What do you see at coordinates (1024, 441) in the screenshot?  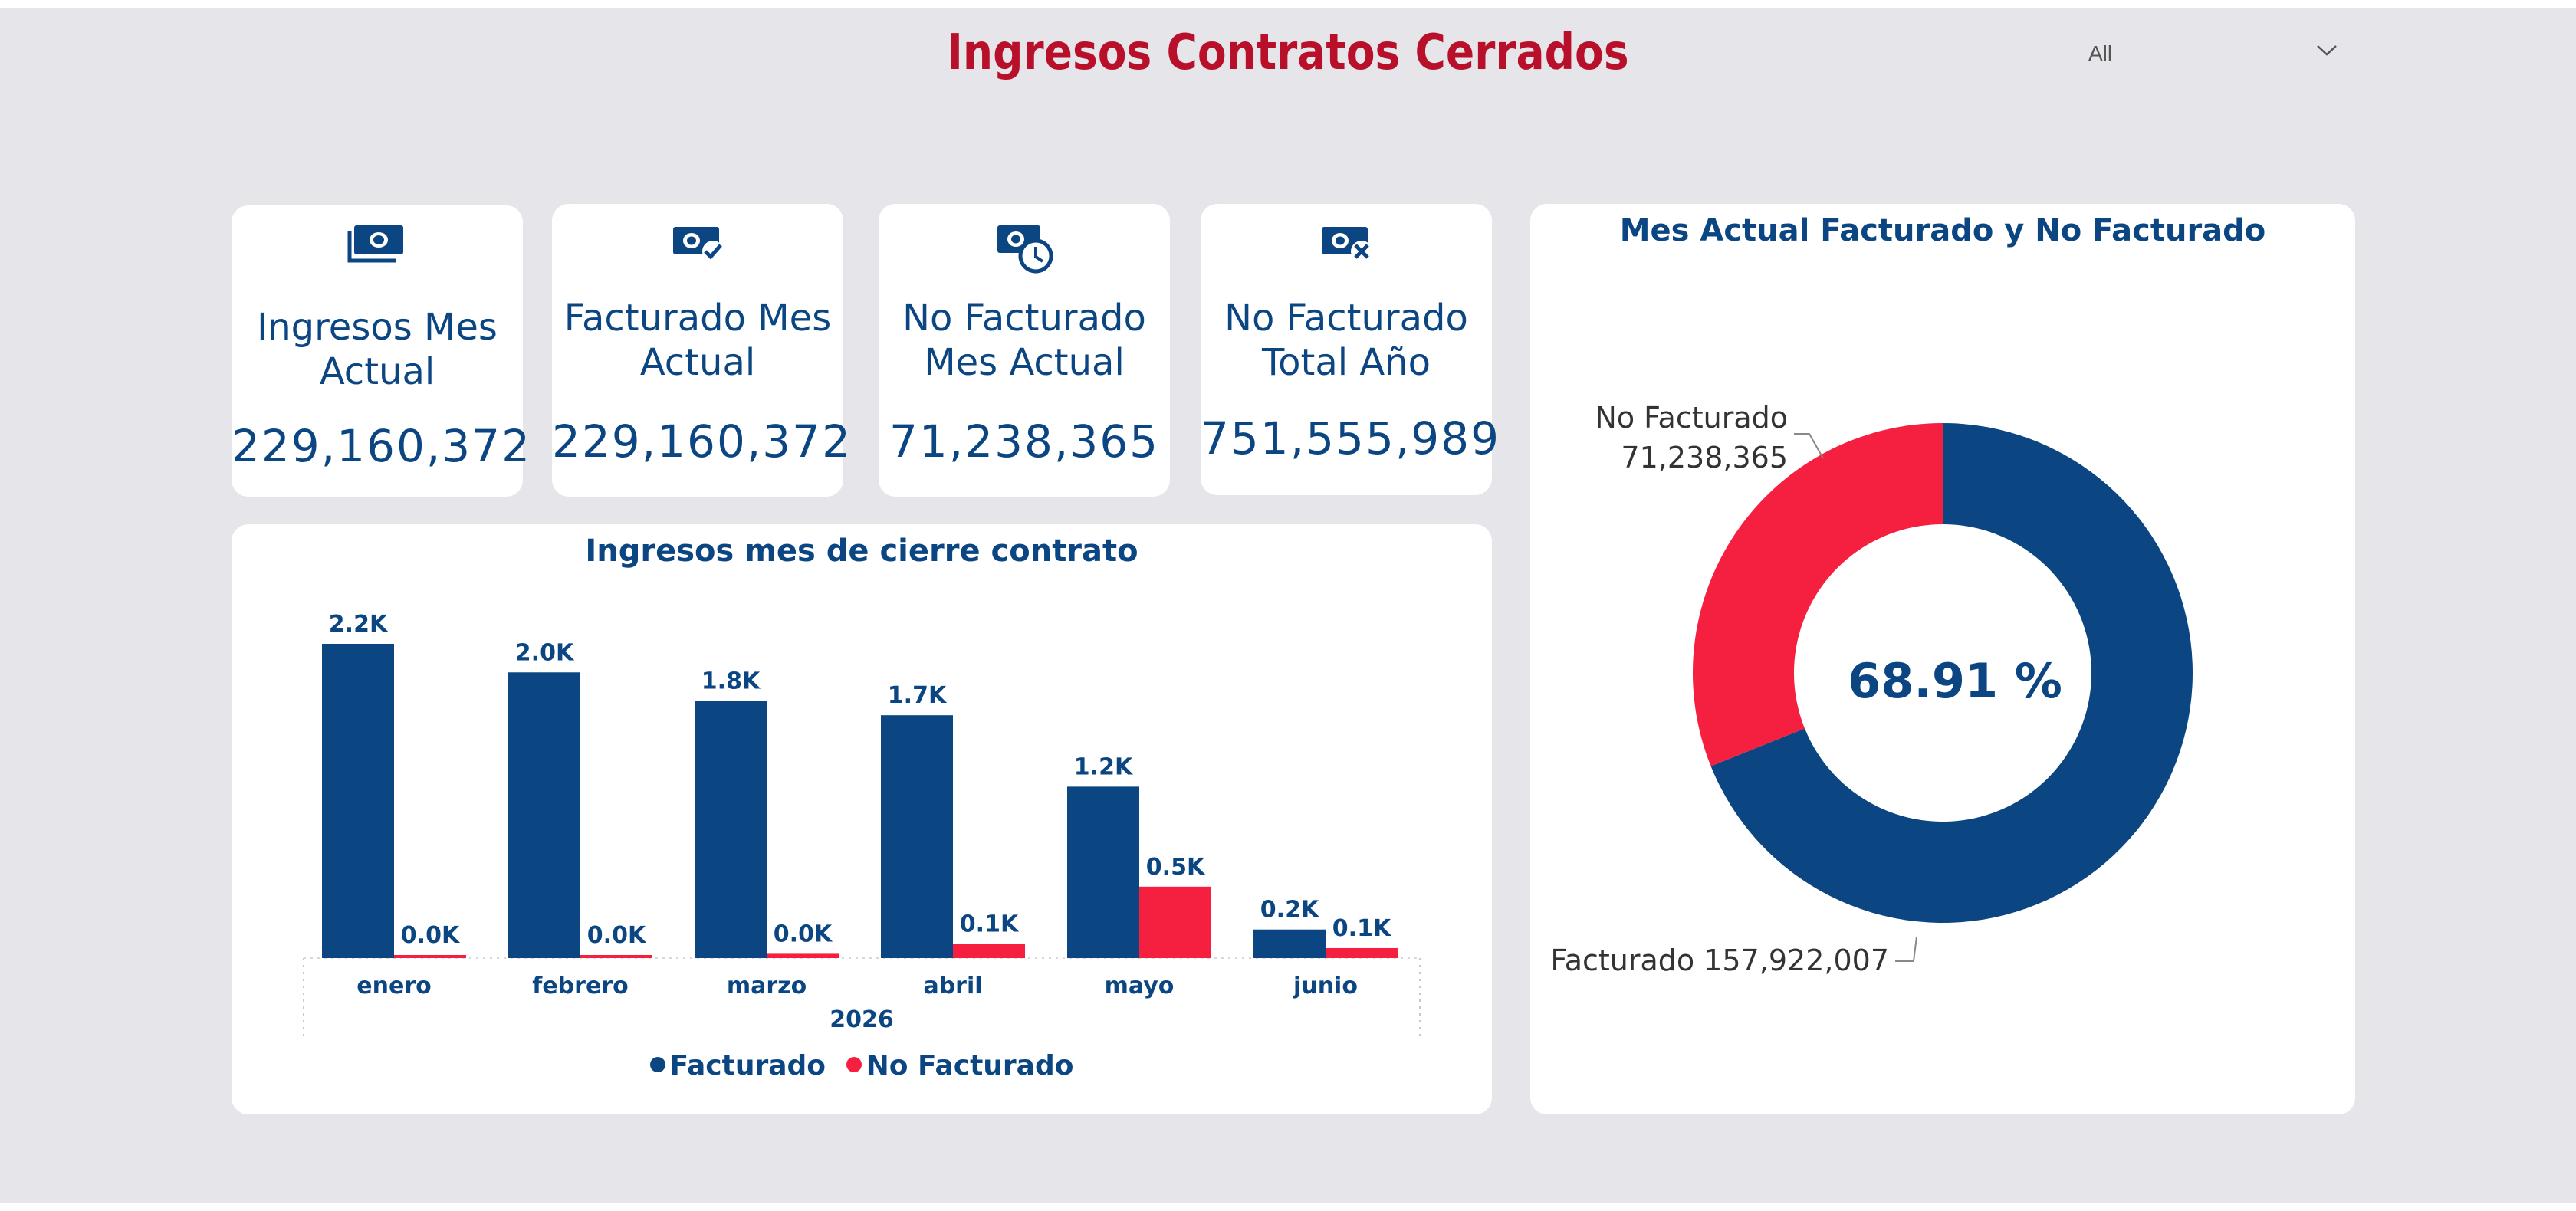 I see `kpi-value: 71,238,365` at bounding box center [1024, 441].